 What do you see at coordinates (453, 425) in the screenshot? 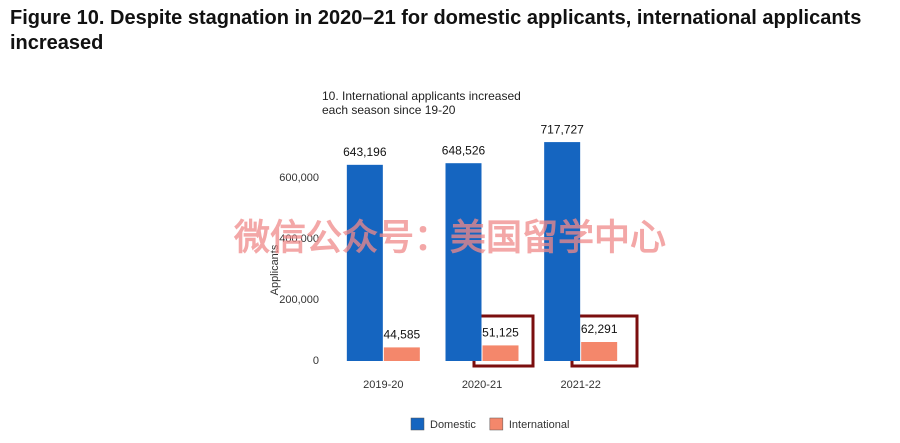
I see `legend-label: Domestic` at bounding box center [453, 425].